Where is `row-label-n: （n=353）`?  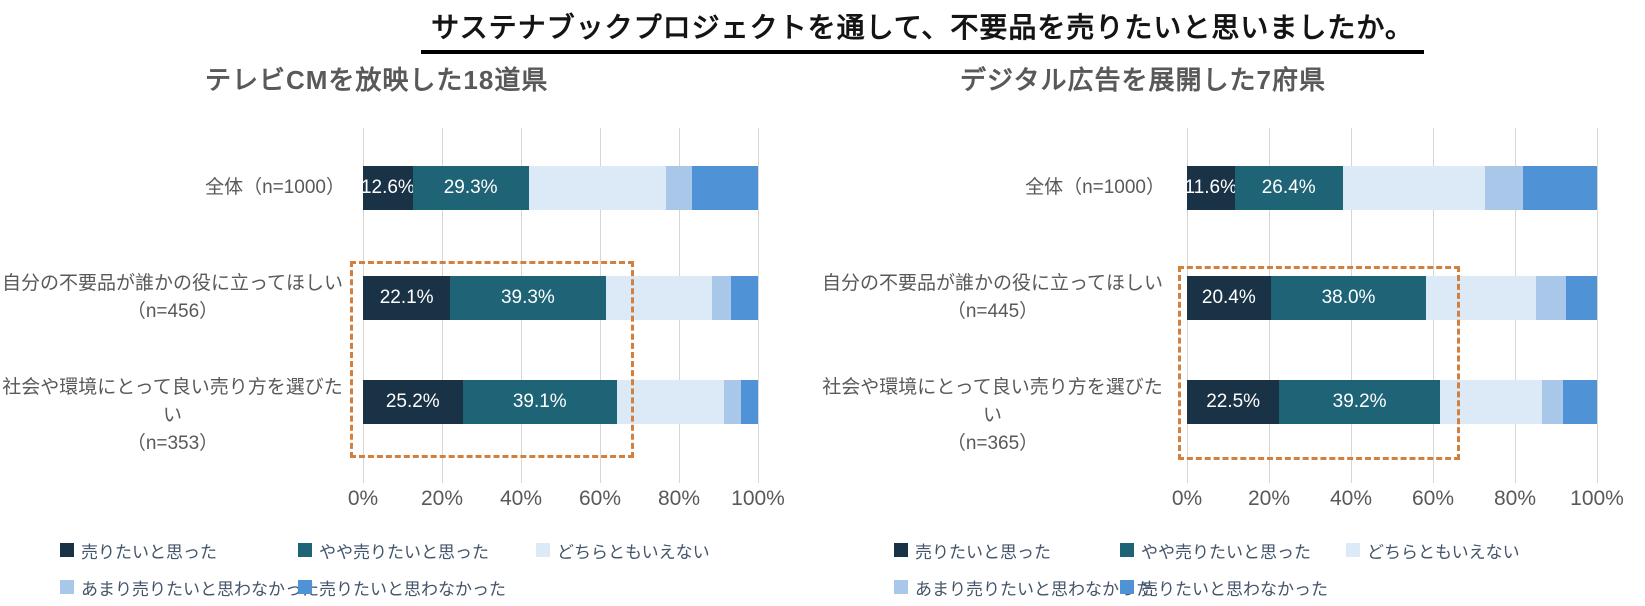 row-label-n: （n=353） is located at coordinates (172, 443).